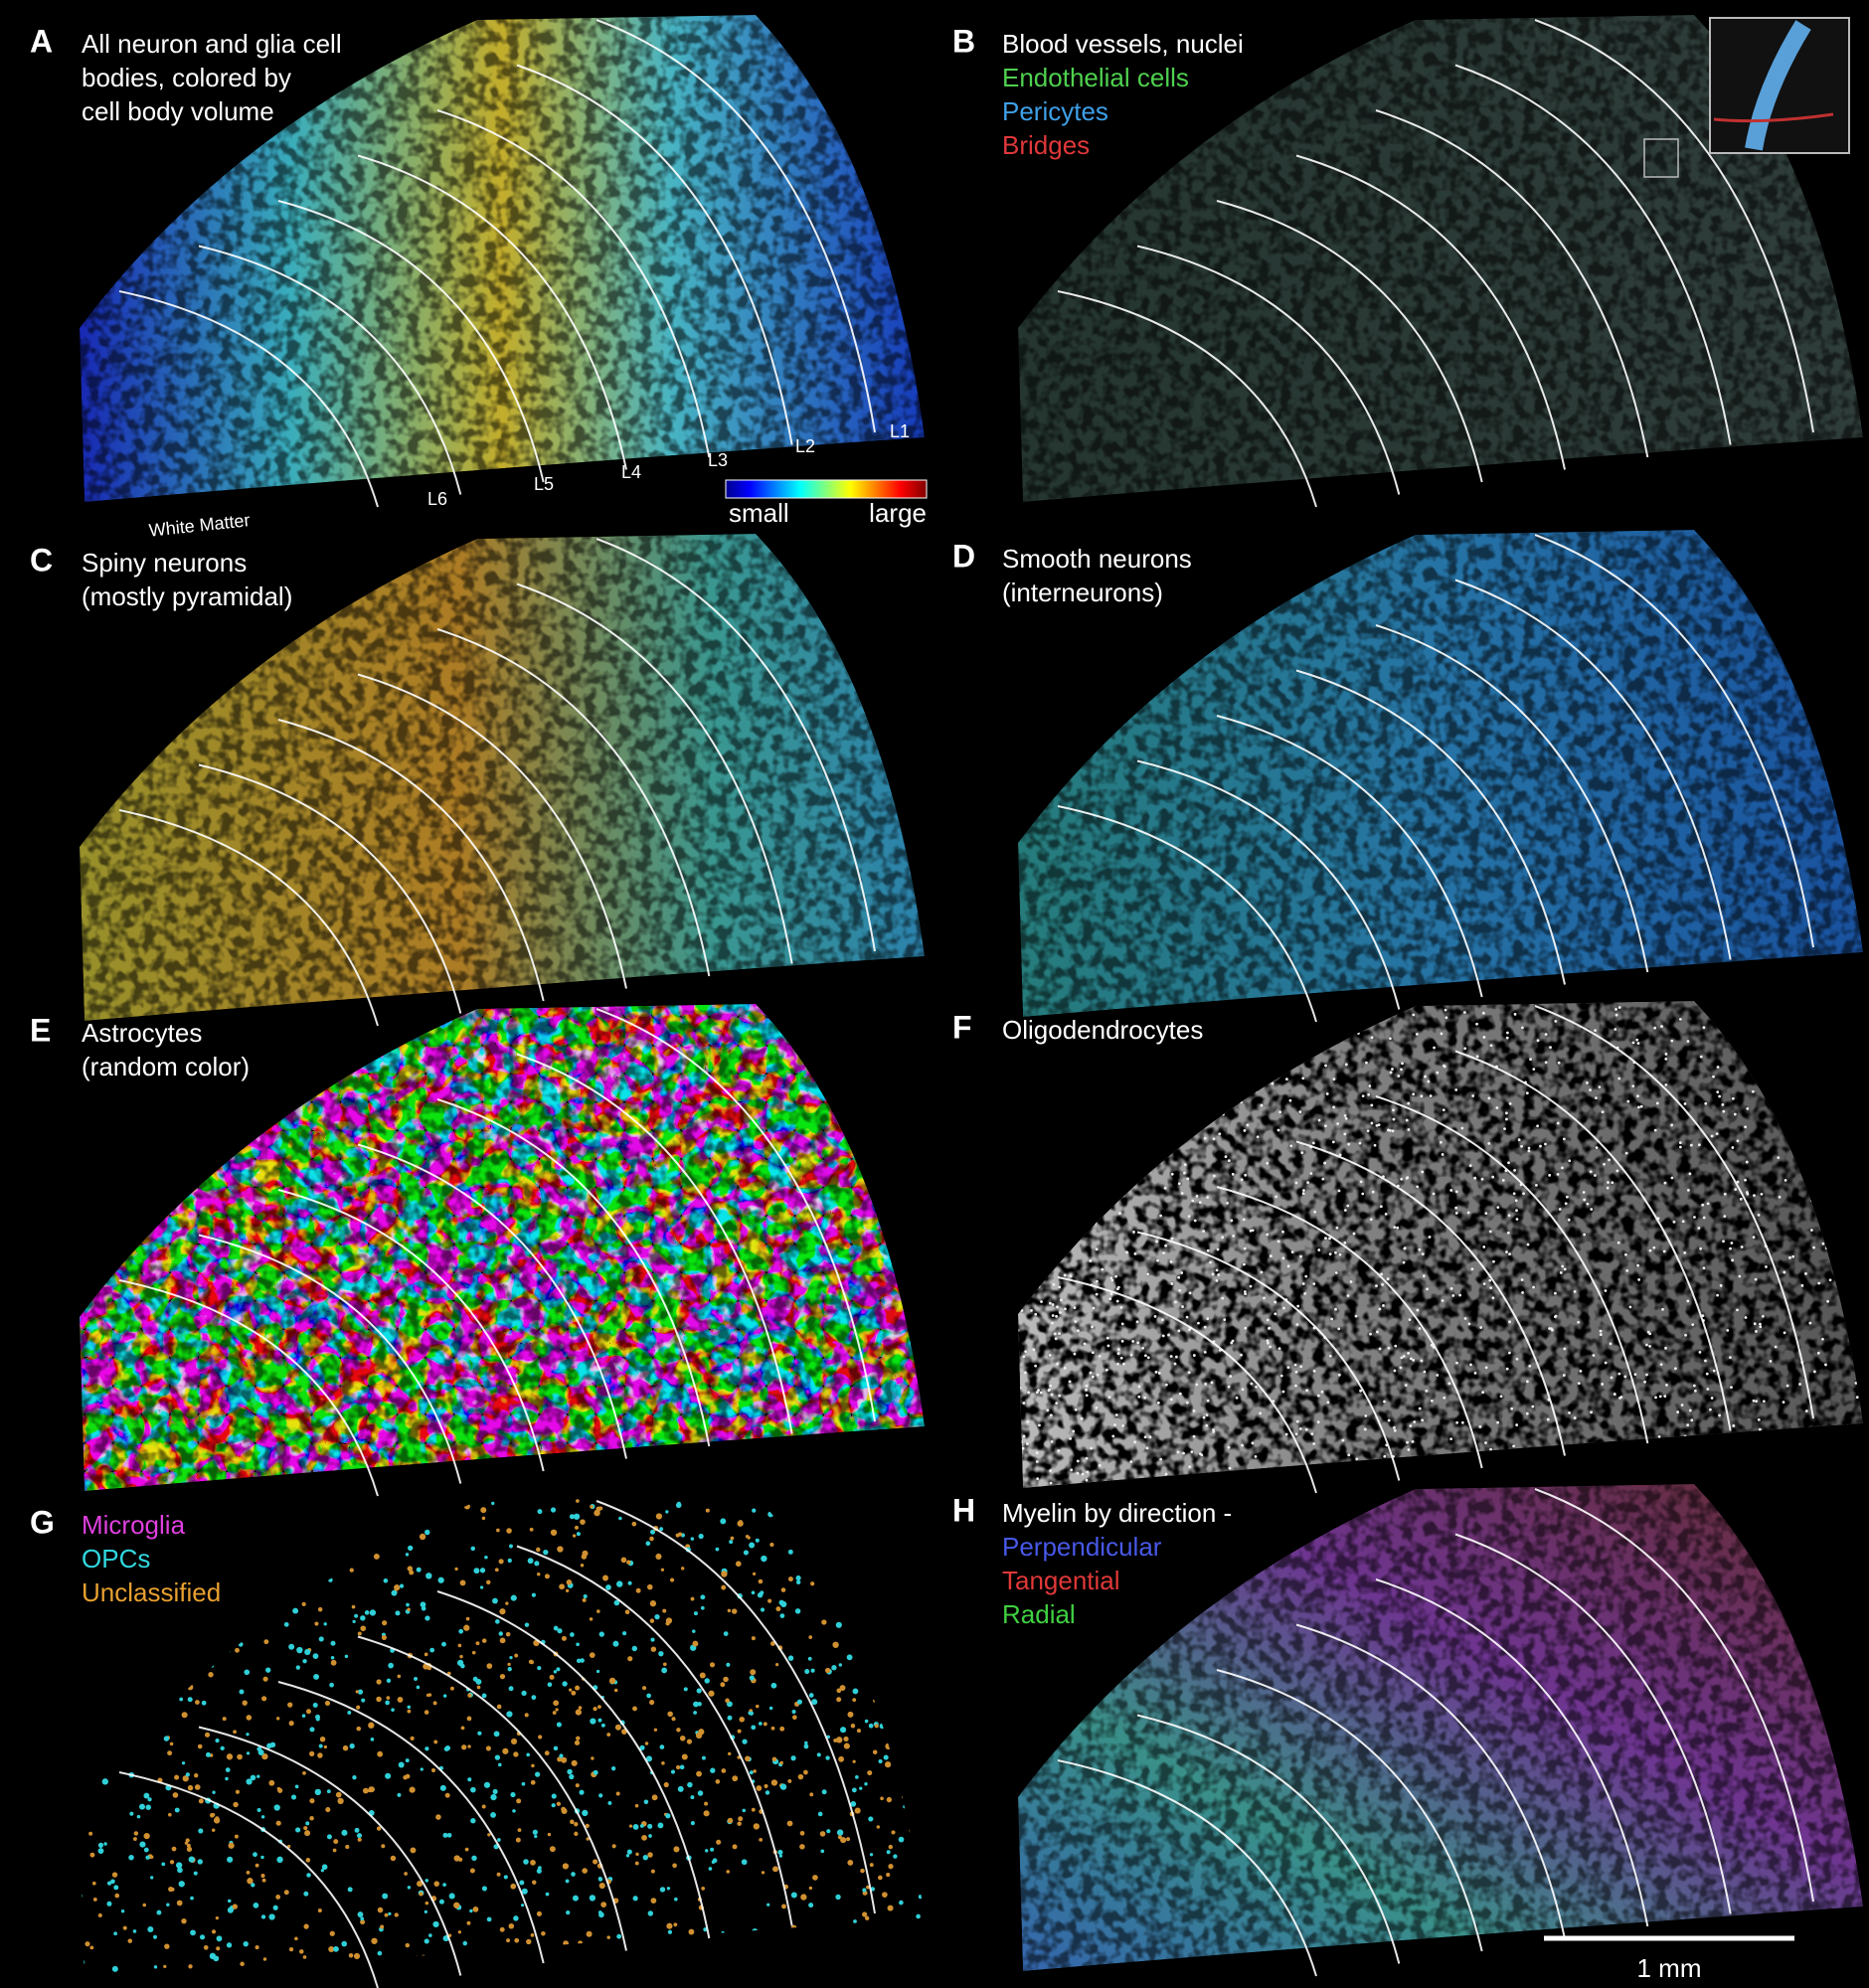  Describe the element at coordinates (805, 446) in the screenshot. I see `layer-label: L2` at that location.